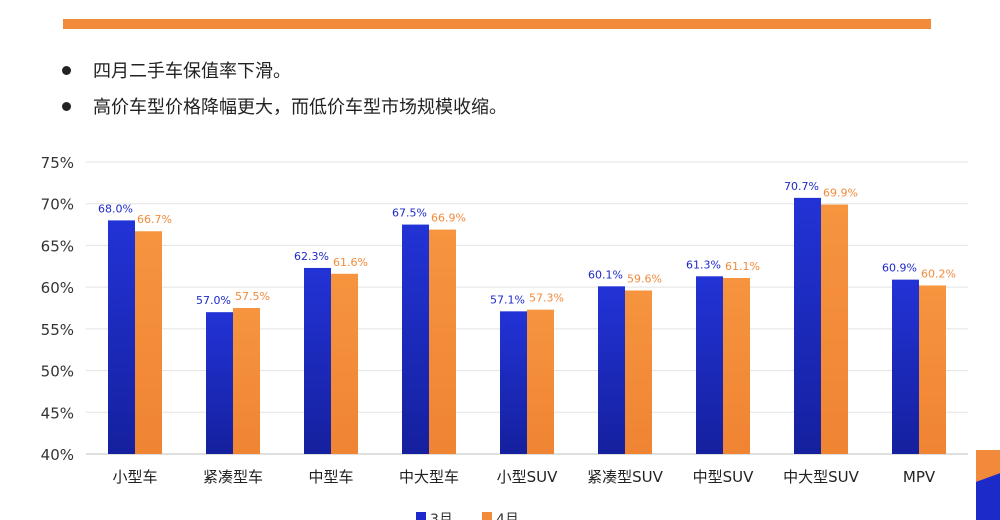 Image resolution: width=1000 pixels, height=520 pixels. I want to click on x-tick-label: 小型SUV, so click(528, 477).